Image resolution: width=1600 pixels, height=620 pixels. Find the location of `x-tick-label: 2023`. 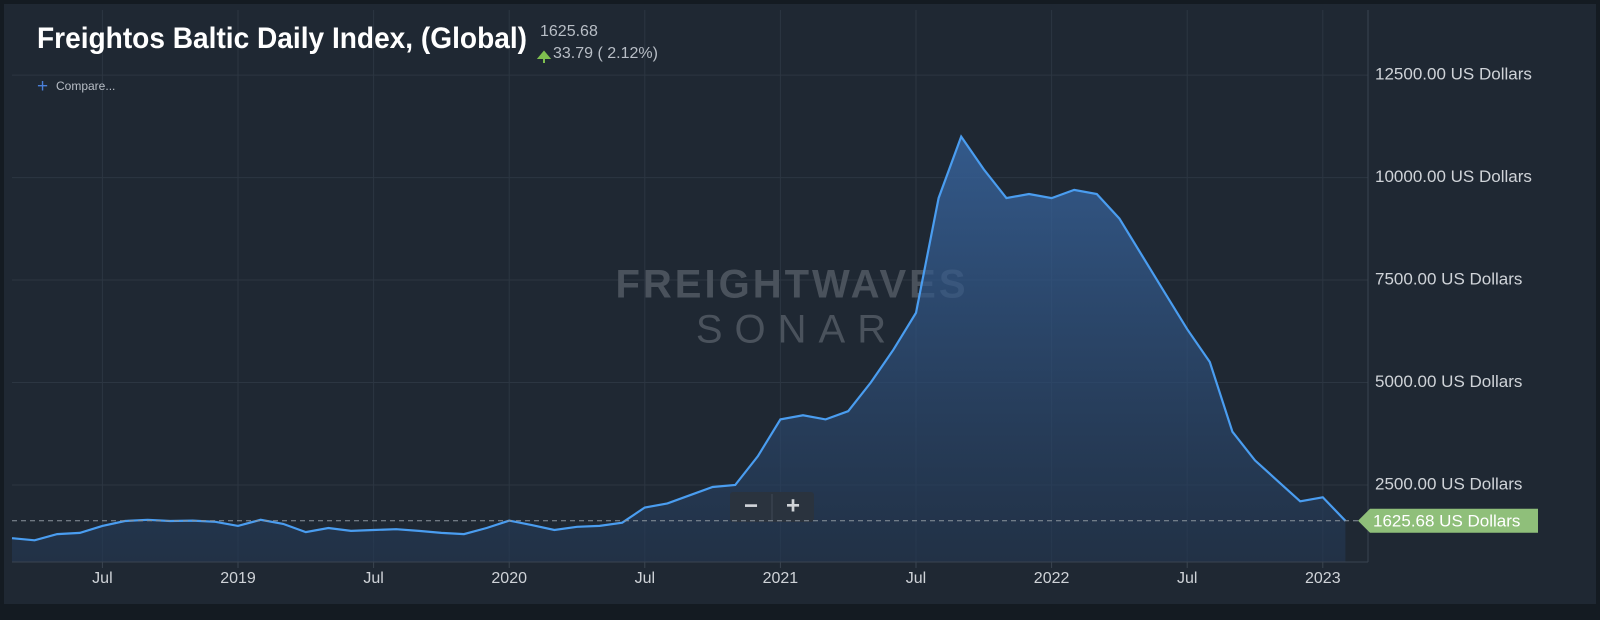

x-tick-label: 2023 is located at coordinates (1323, 578).